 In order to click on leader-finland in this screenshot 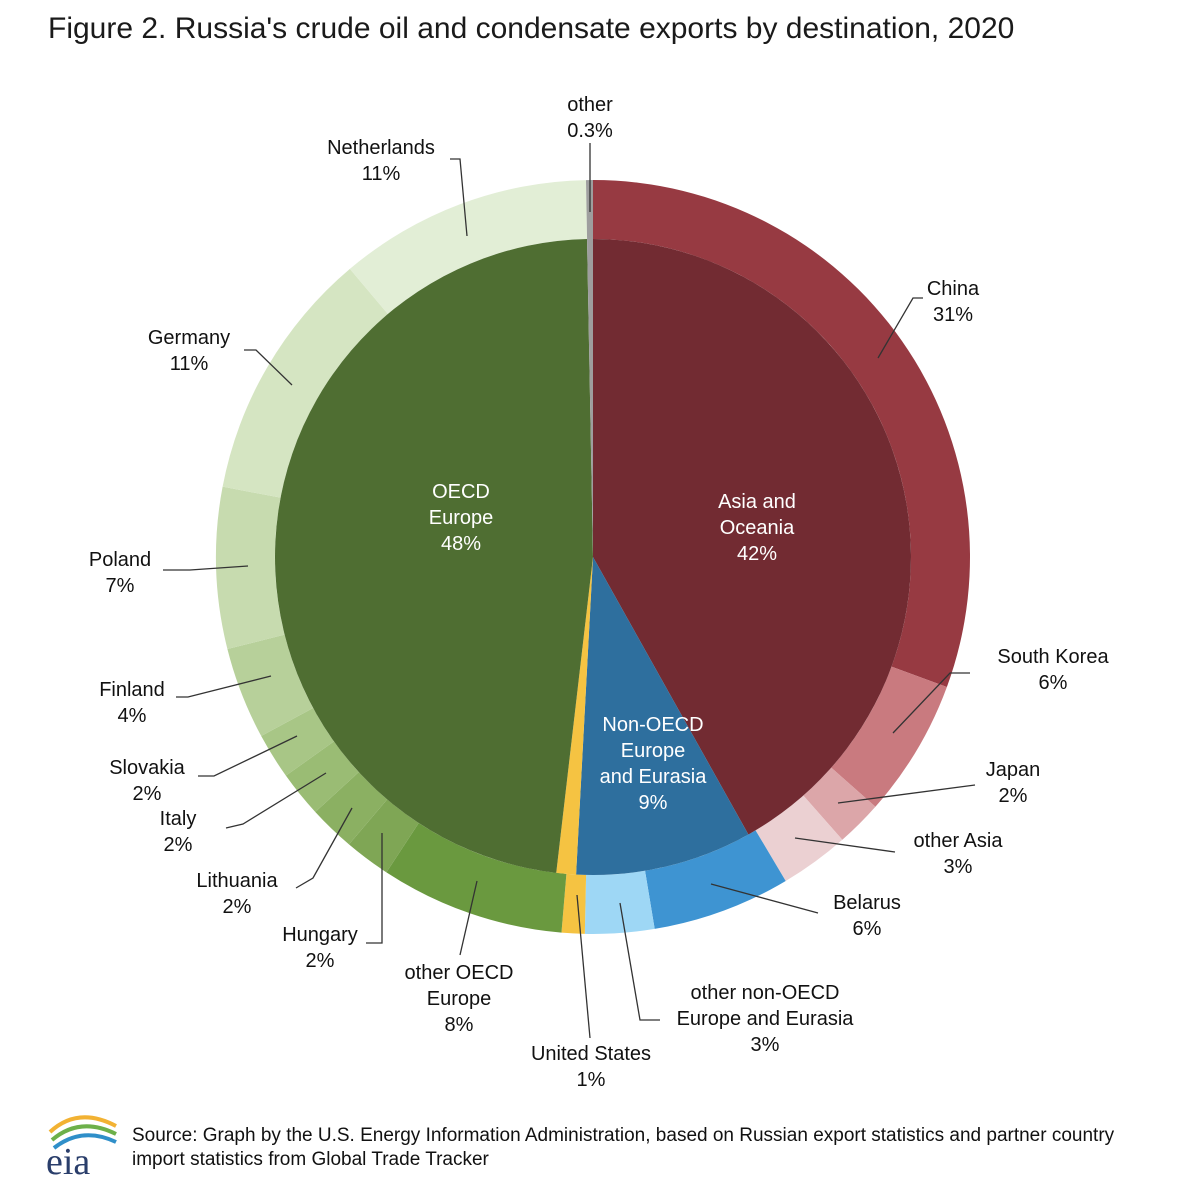, I will do `click(224, 686)`.